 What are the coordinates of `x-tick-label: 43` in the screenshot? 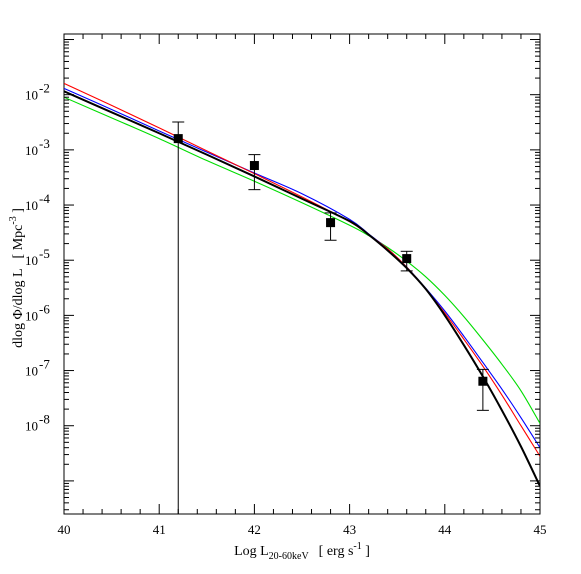 It's located at (349, 529).